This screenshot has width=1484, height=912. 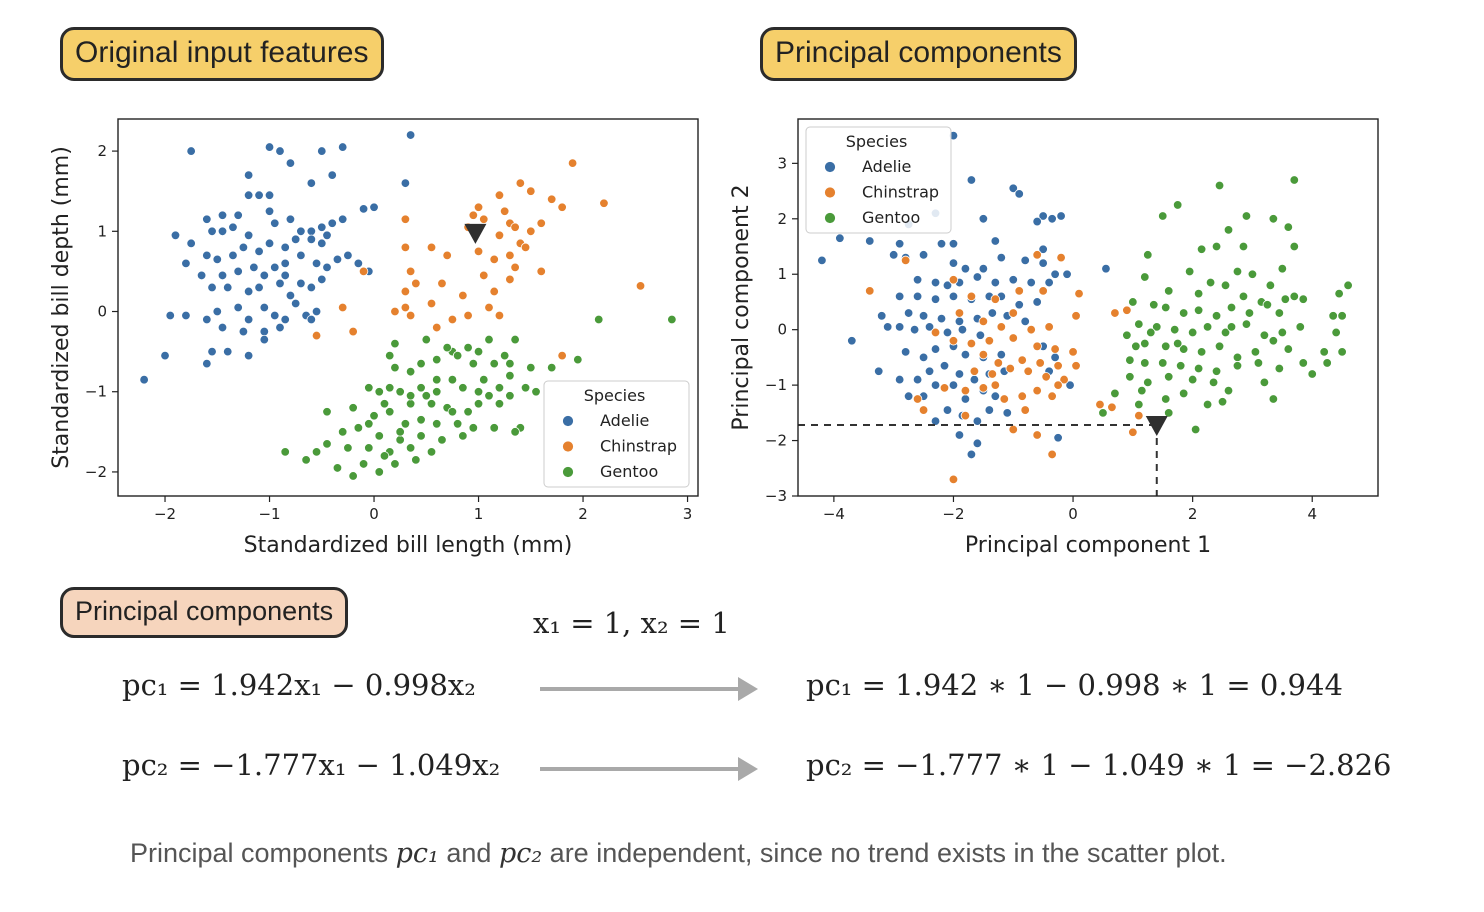 I want to click on legend: Species Adelie Chinstrap Gentoo, so click(x=878, y=180).